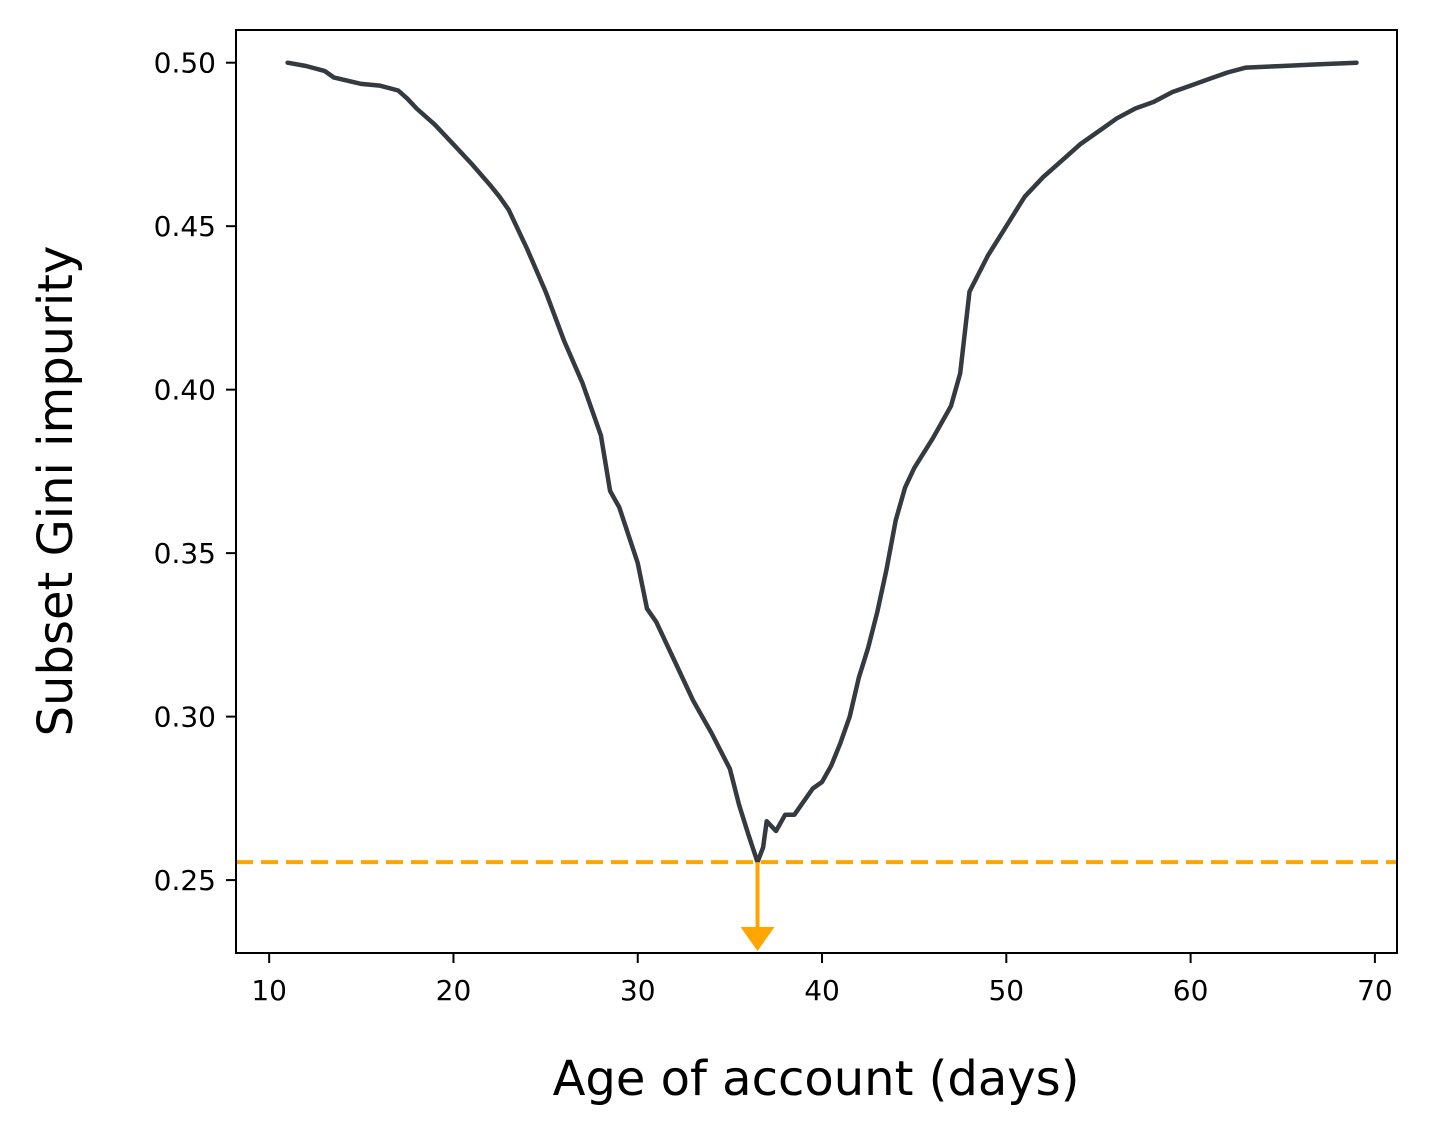 The height and width of the screenshot is (1137, 1430). I want to click on x-axis-ticks: 10 20 30 40 50 60 70, so click(822, 980).